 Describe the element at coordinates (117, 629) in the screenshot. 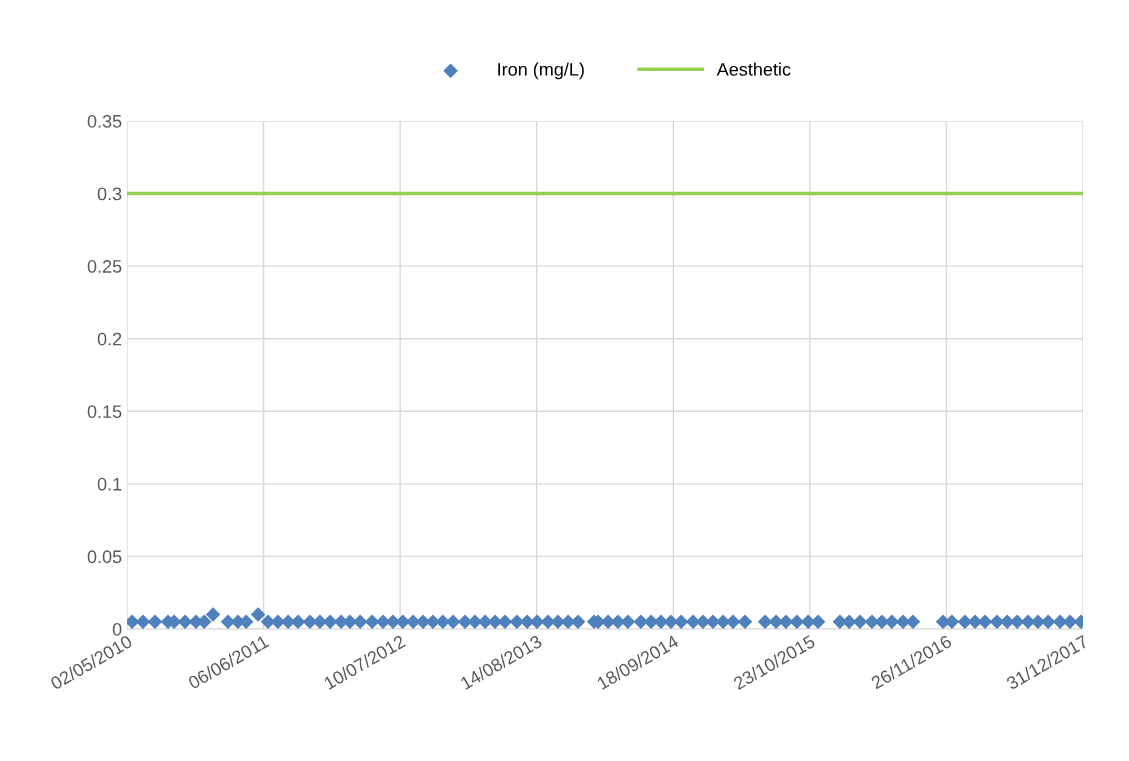

I see `y-tick-label: 0` at that location.